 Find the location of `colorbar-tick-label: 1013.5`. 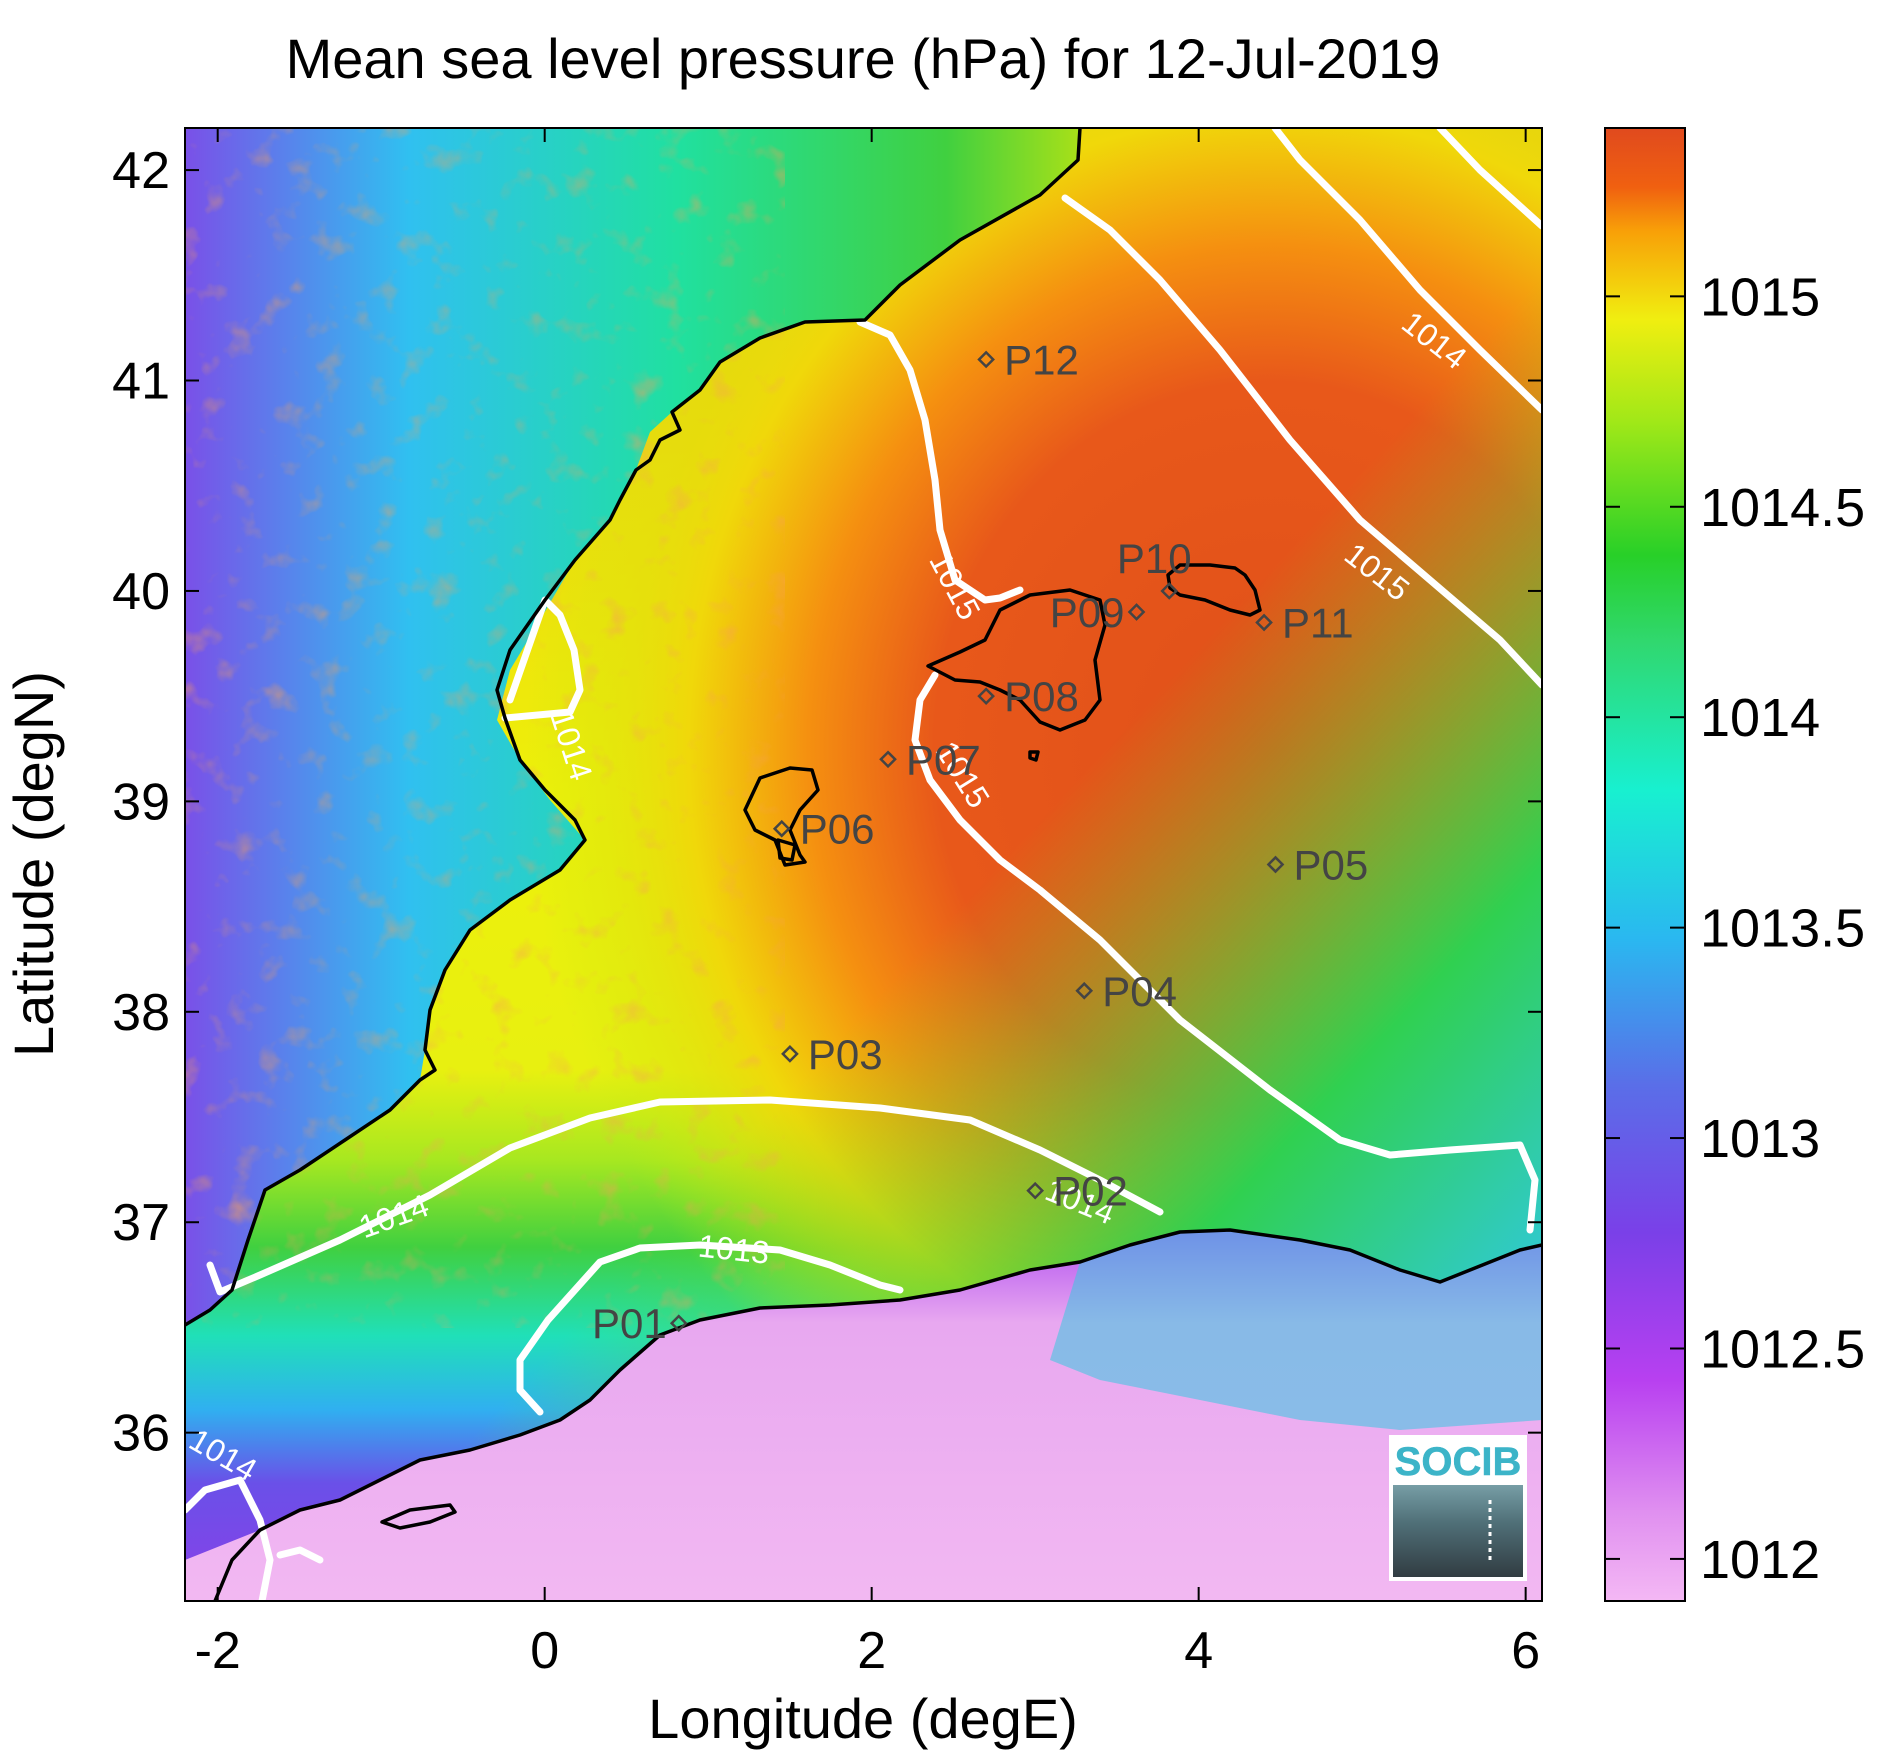

colorbar-tick-label: 1013.5 is located at coordinates (1782, 929).